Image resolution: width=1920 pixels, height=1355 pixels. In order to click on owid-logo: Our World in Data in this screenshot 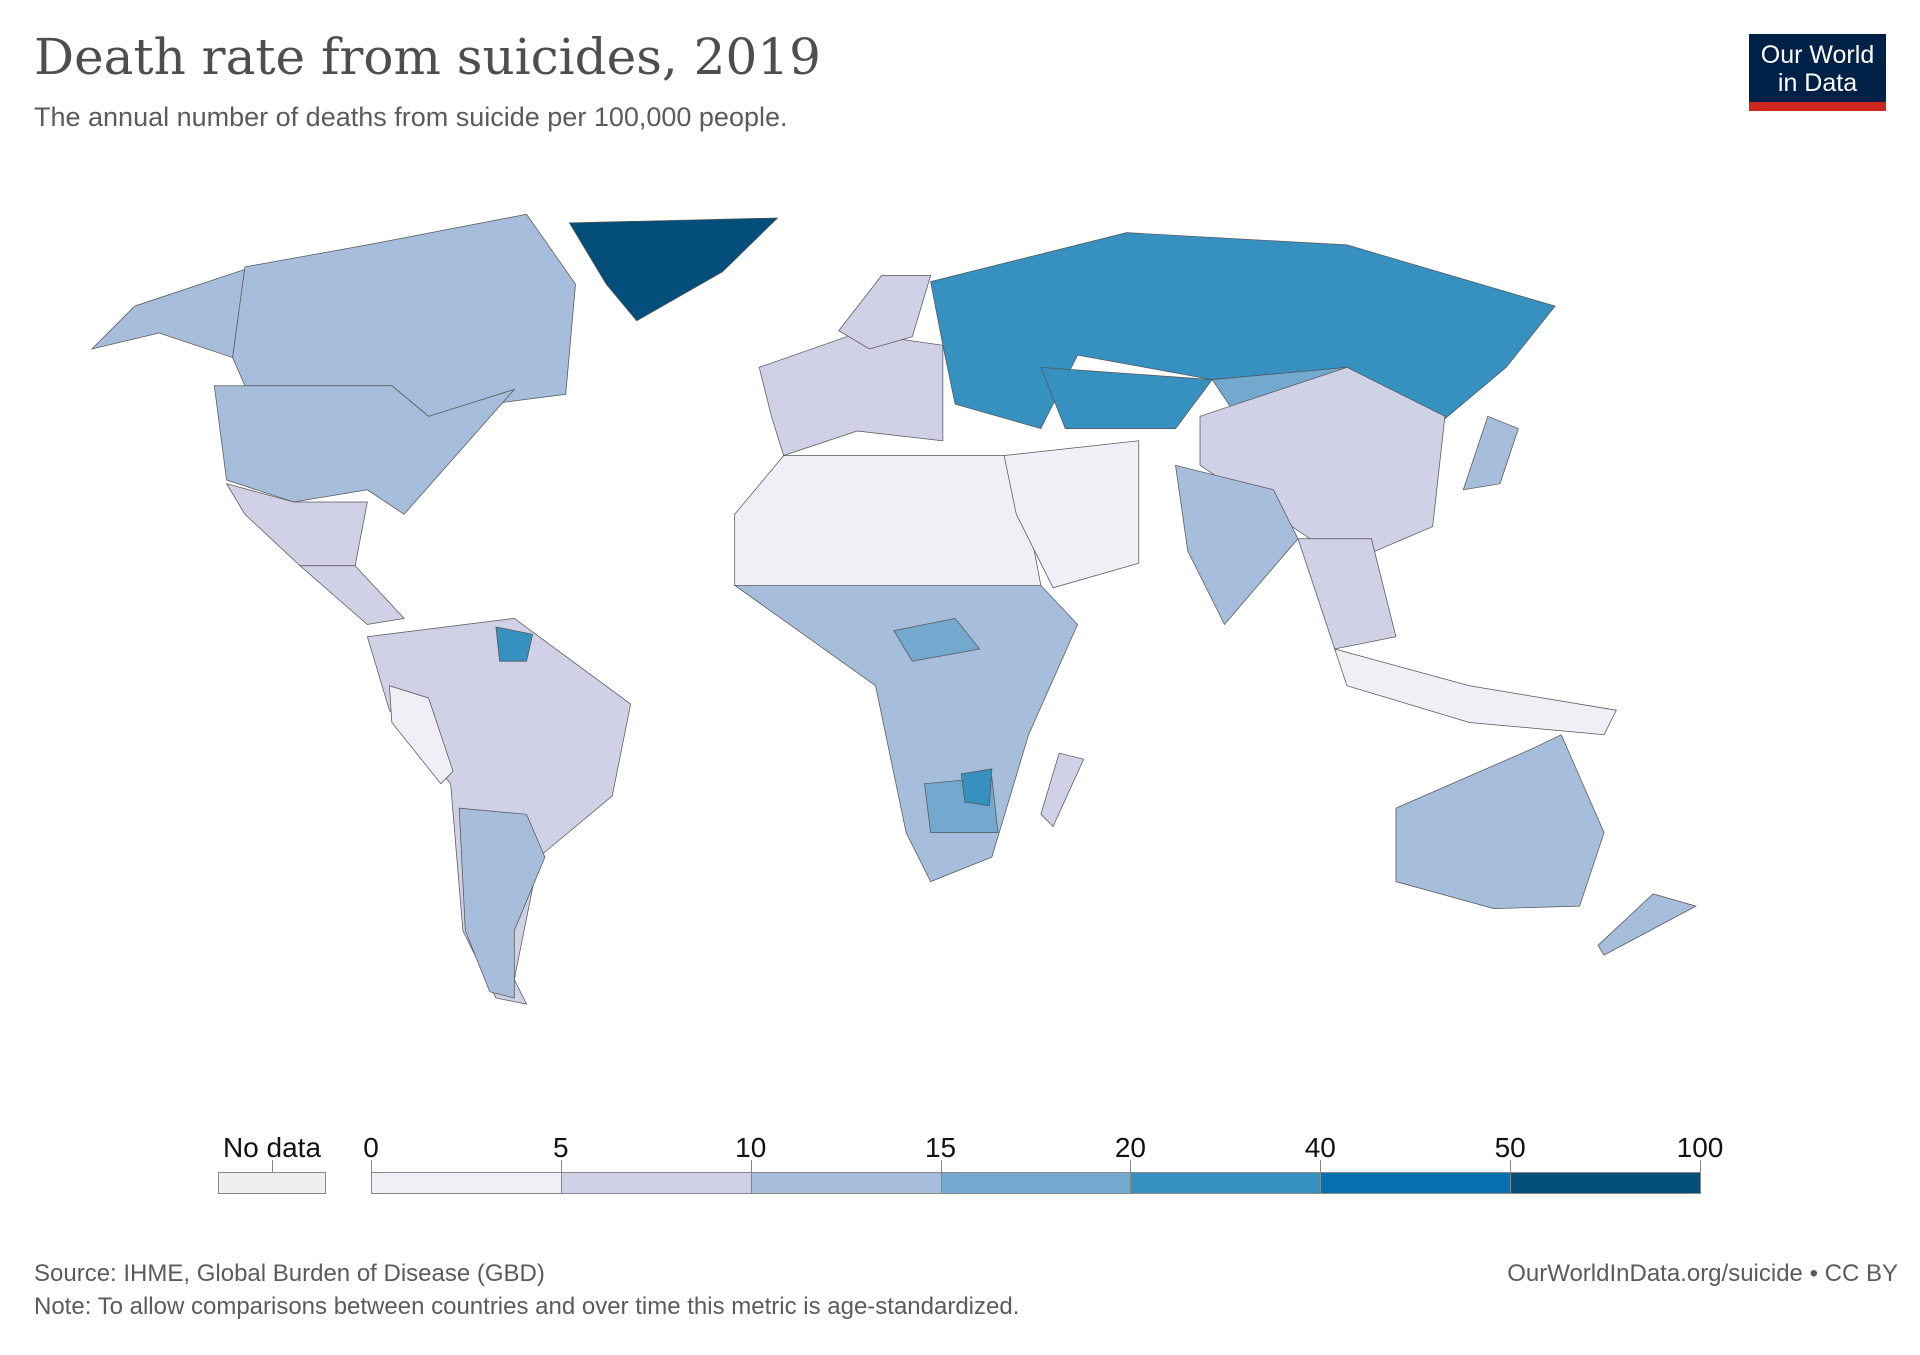, I will do `click(1817, 72)`.